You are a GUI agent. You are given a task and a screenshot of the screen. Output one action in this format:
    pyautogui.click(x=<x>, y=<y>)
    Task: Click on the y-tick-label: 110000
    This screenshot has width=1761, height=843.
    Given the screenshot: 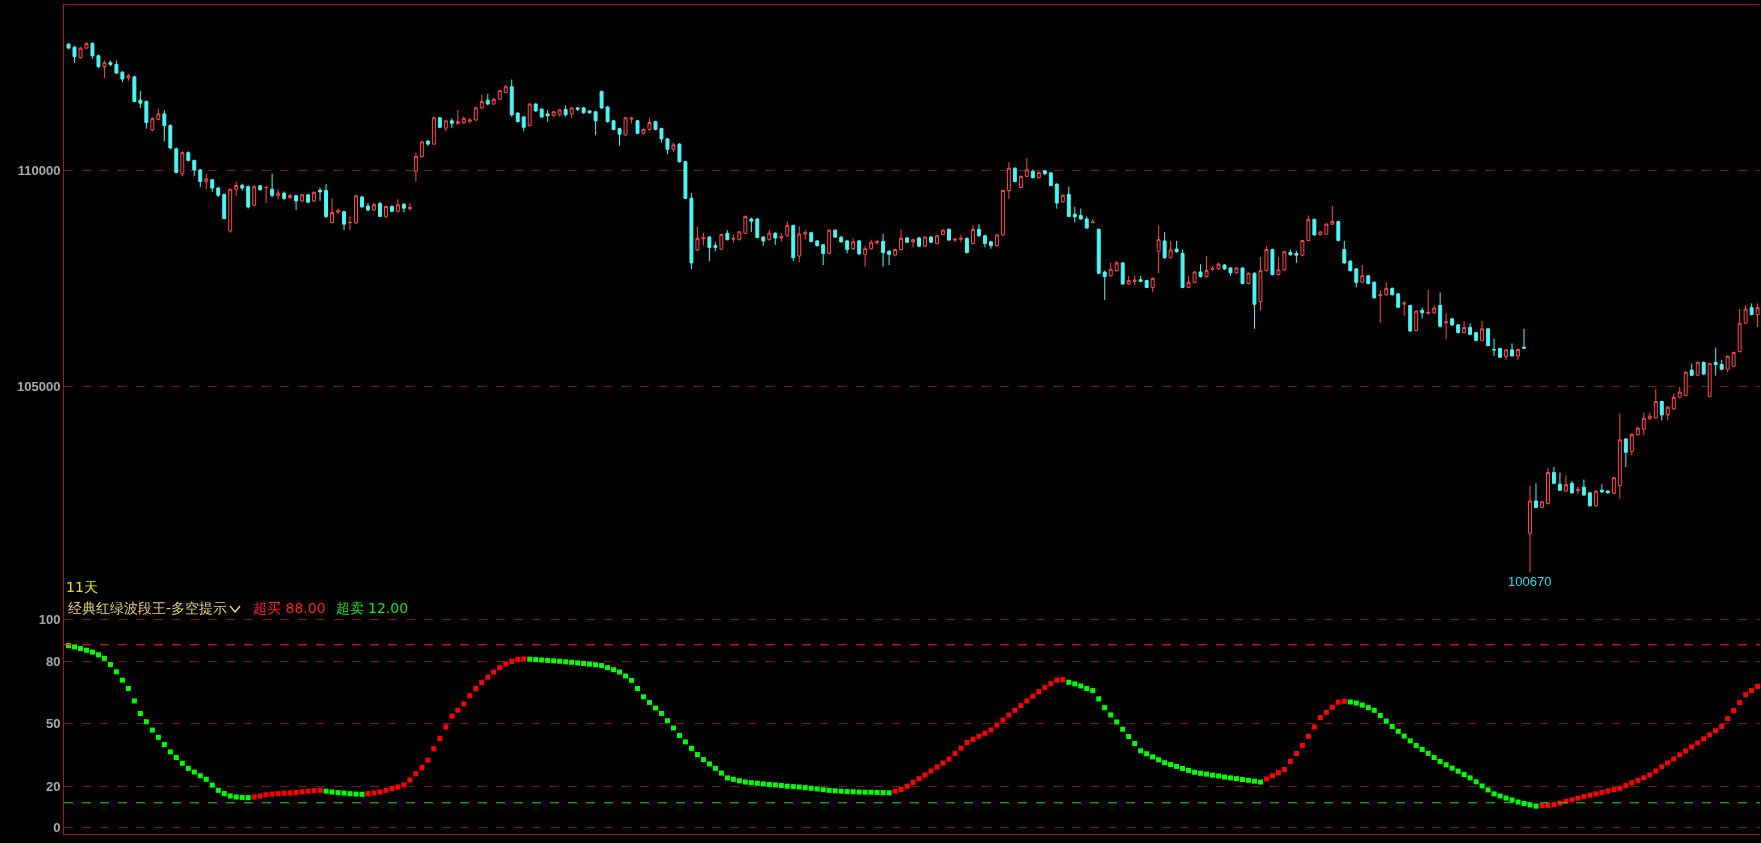 What is the action you would take?
    pyautogui.click(x=39, y=171)
    